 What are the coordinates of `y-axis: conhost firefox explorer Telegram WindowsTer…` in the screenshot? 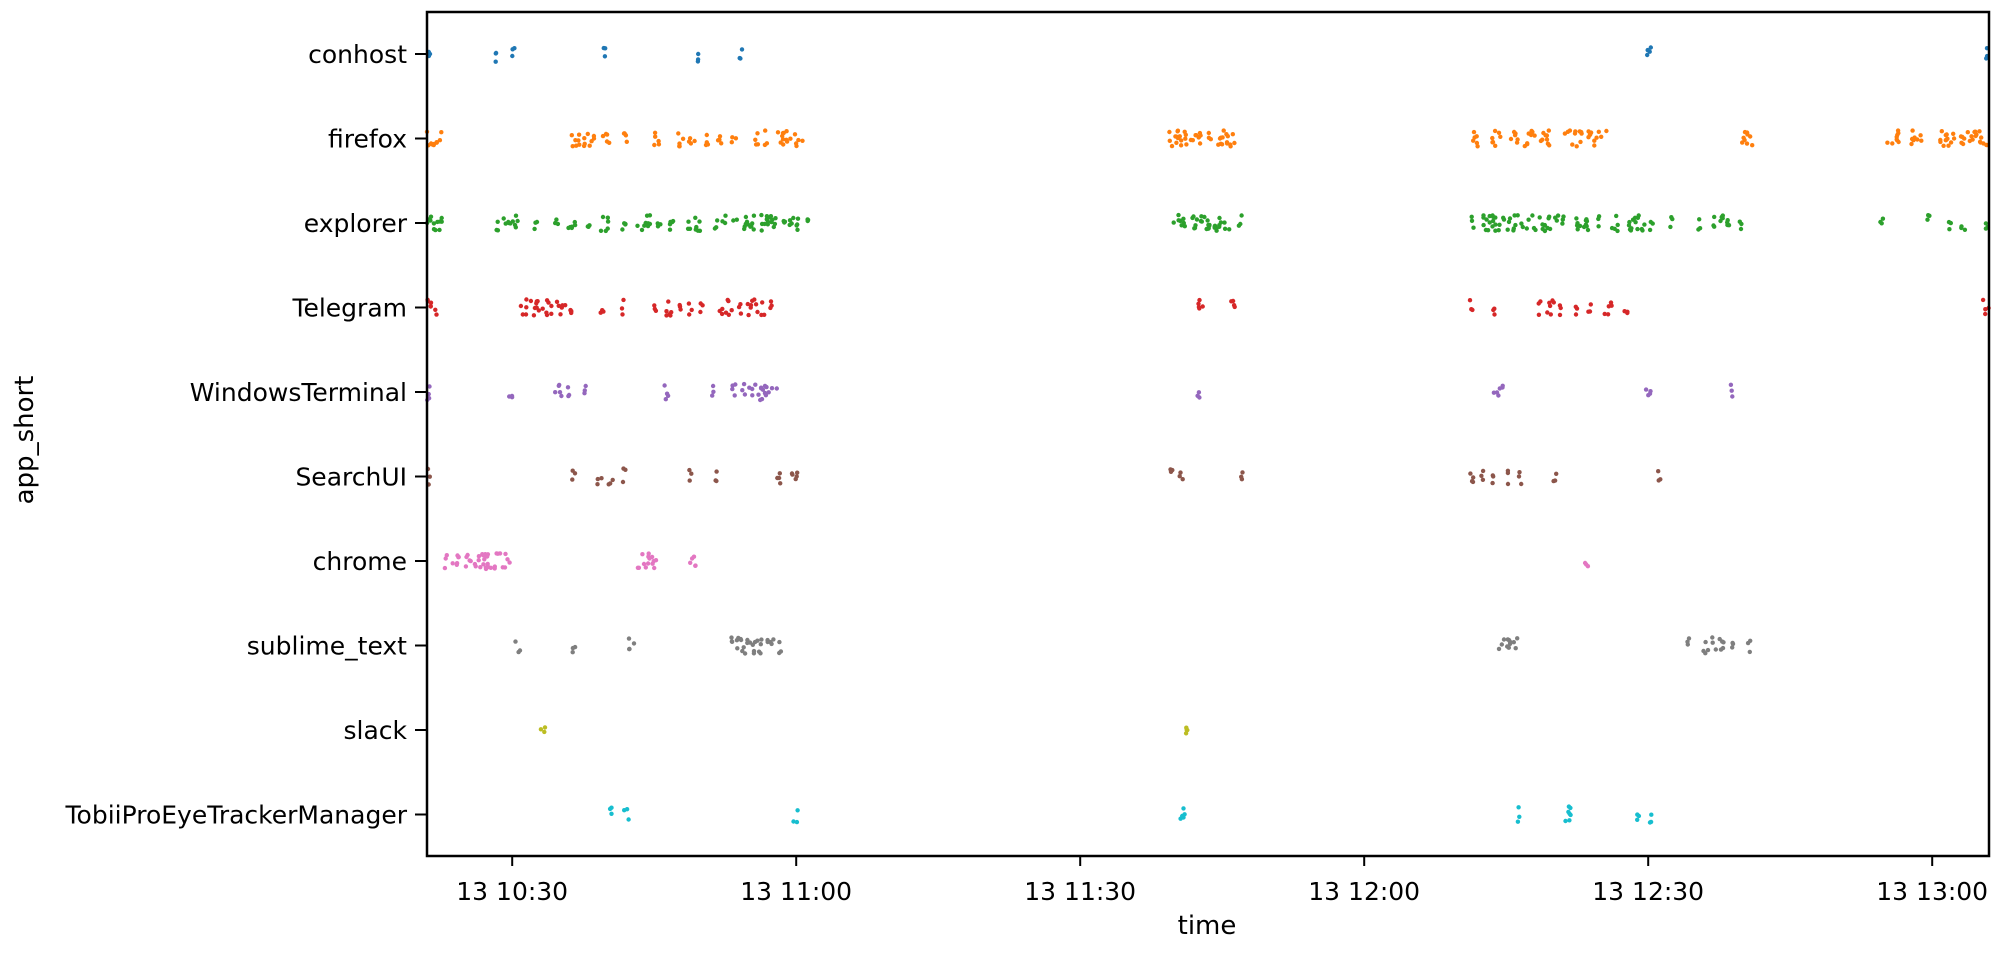 It's located at (246, 435).